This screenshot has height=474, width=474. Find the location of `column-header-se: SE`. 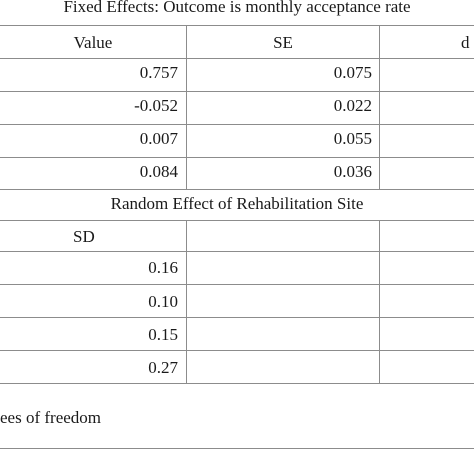

column-header-se: SE is located at coordinates (283, 42).